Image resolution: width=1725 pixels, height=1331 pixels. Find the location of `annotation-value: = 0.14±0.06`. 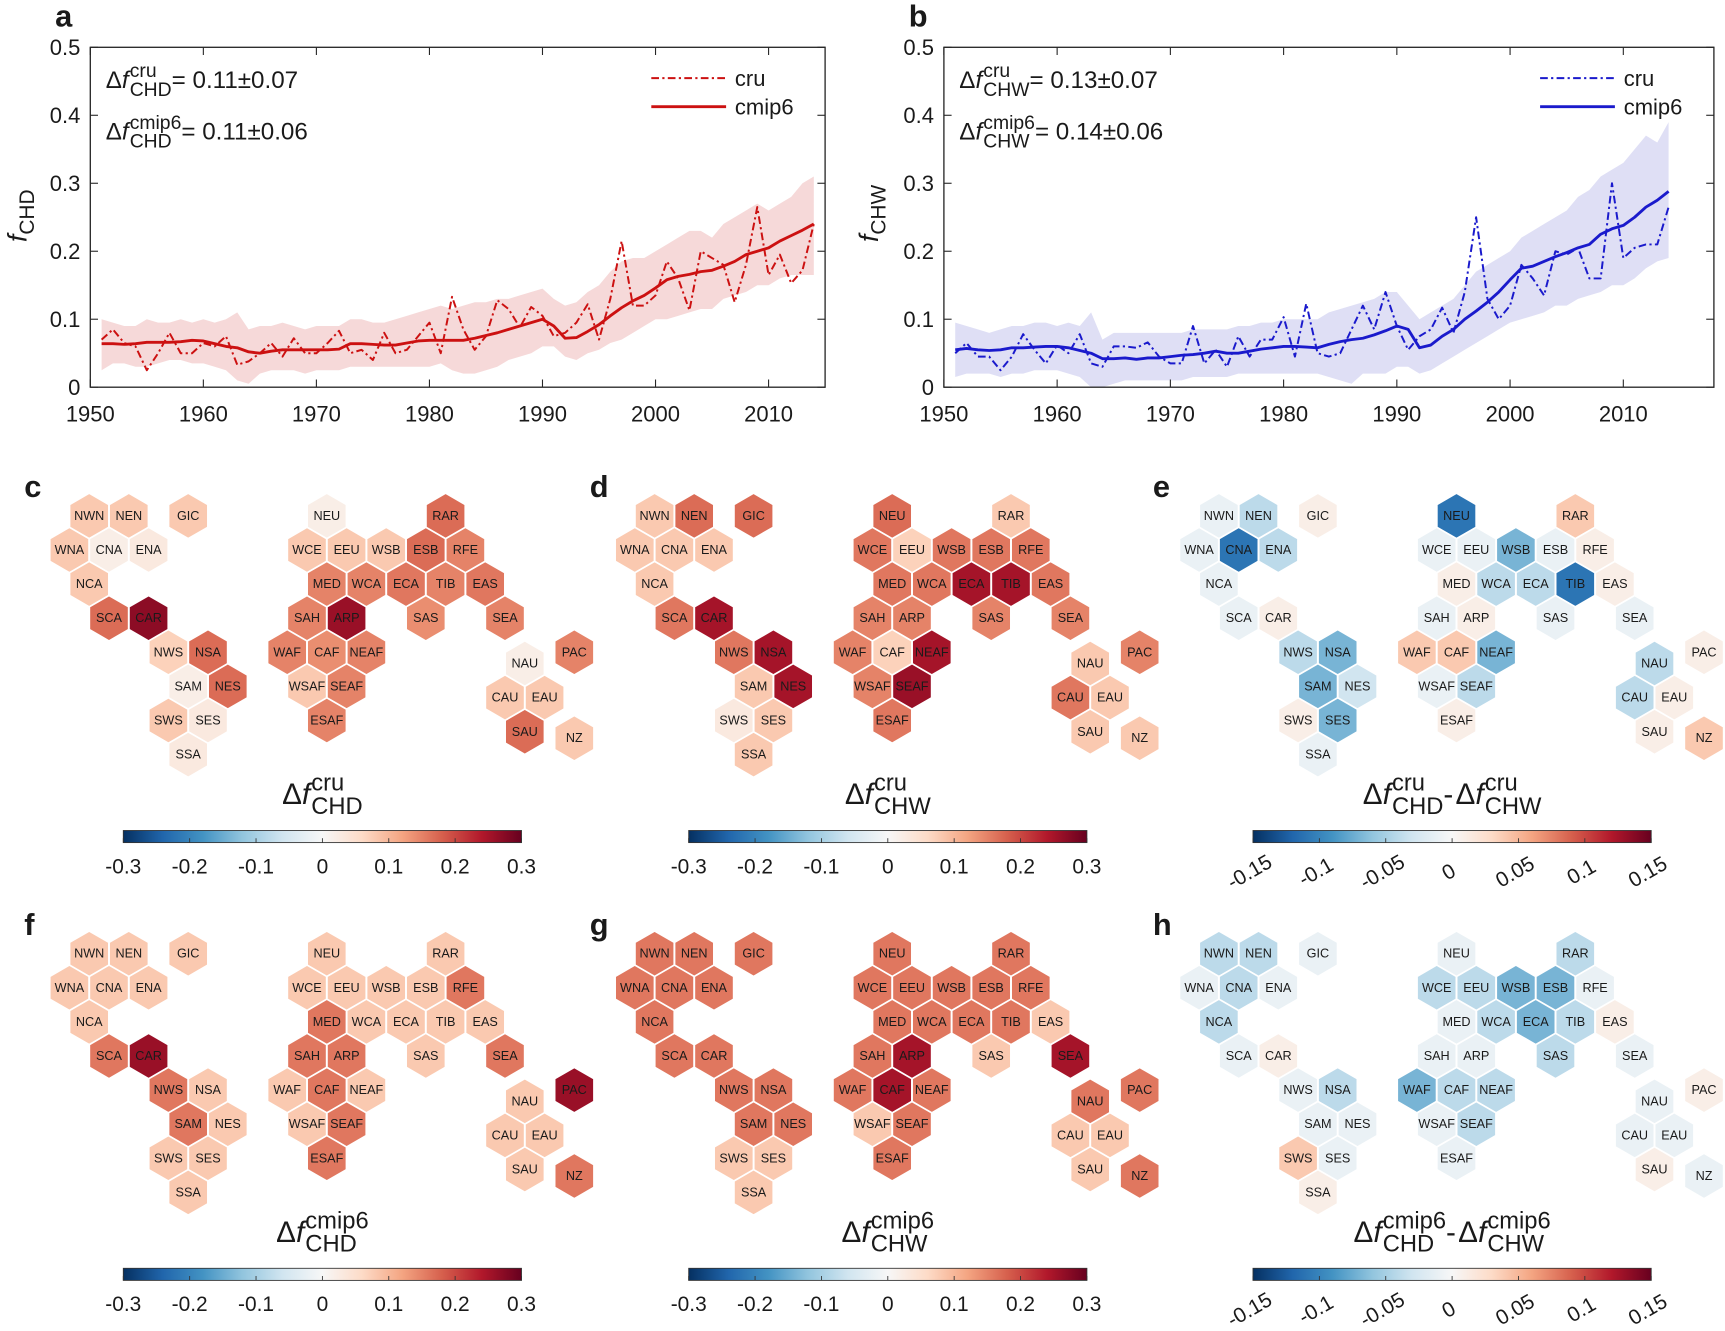

annotation-value: = 0.14±0.06 is located at coordinates (1099, 132).